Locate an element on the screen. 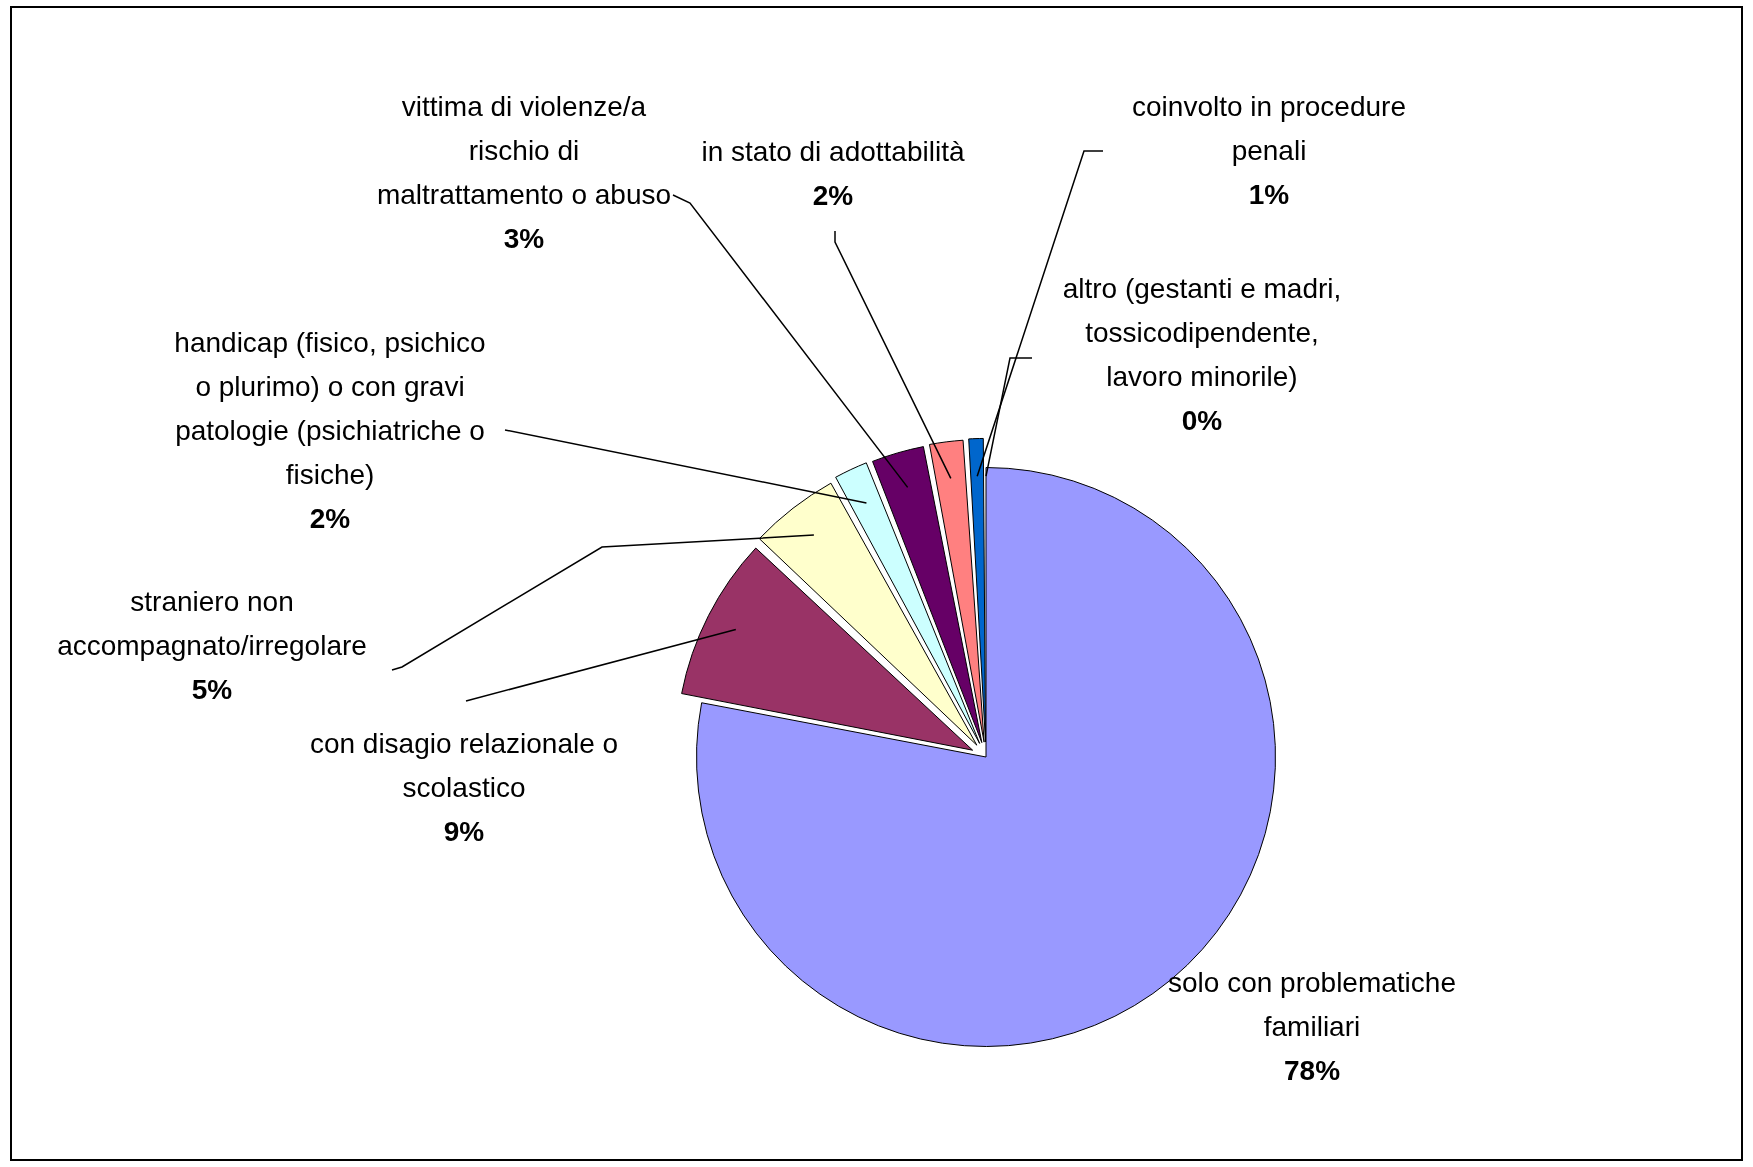 The width and height of the screenshot is (1753, 1167). data-label: 3% is located at coordinates (524, 238).